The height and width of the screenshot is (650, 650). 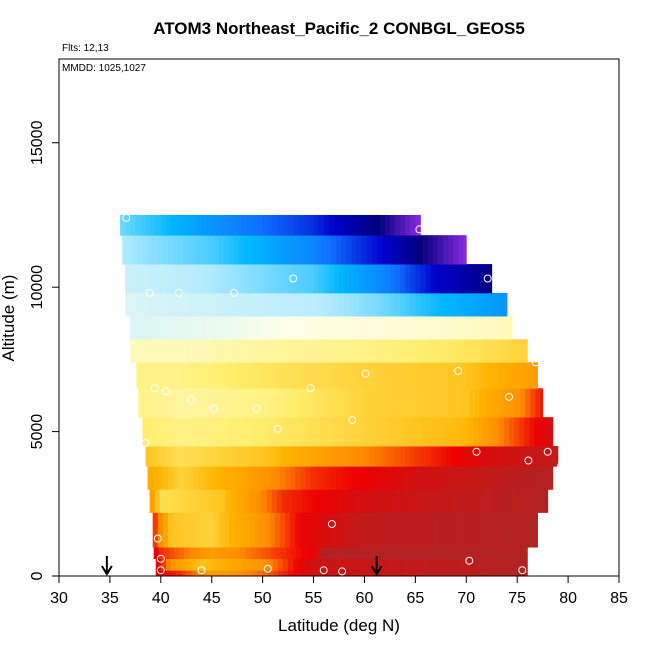 I want to click on observation-point, so click(x=365, y=373).